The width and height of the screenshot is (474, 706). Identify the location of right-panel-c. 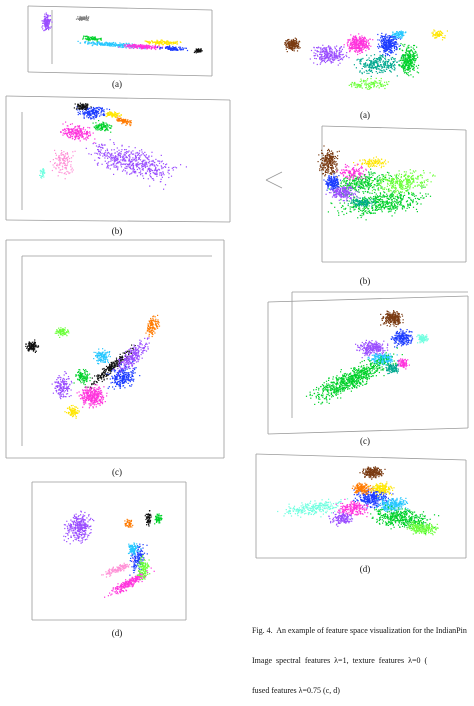
(363, 362).